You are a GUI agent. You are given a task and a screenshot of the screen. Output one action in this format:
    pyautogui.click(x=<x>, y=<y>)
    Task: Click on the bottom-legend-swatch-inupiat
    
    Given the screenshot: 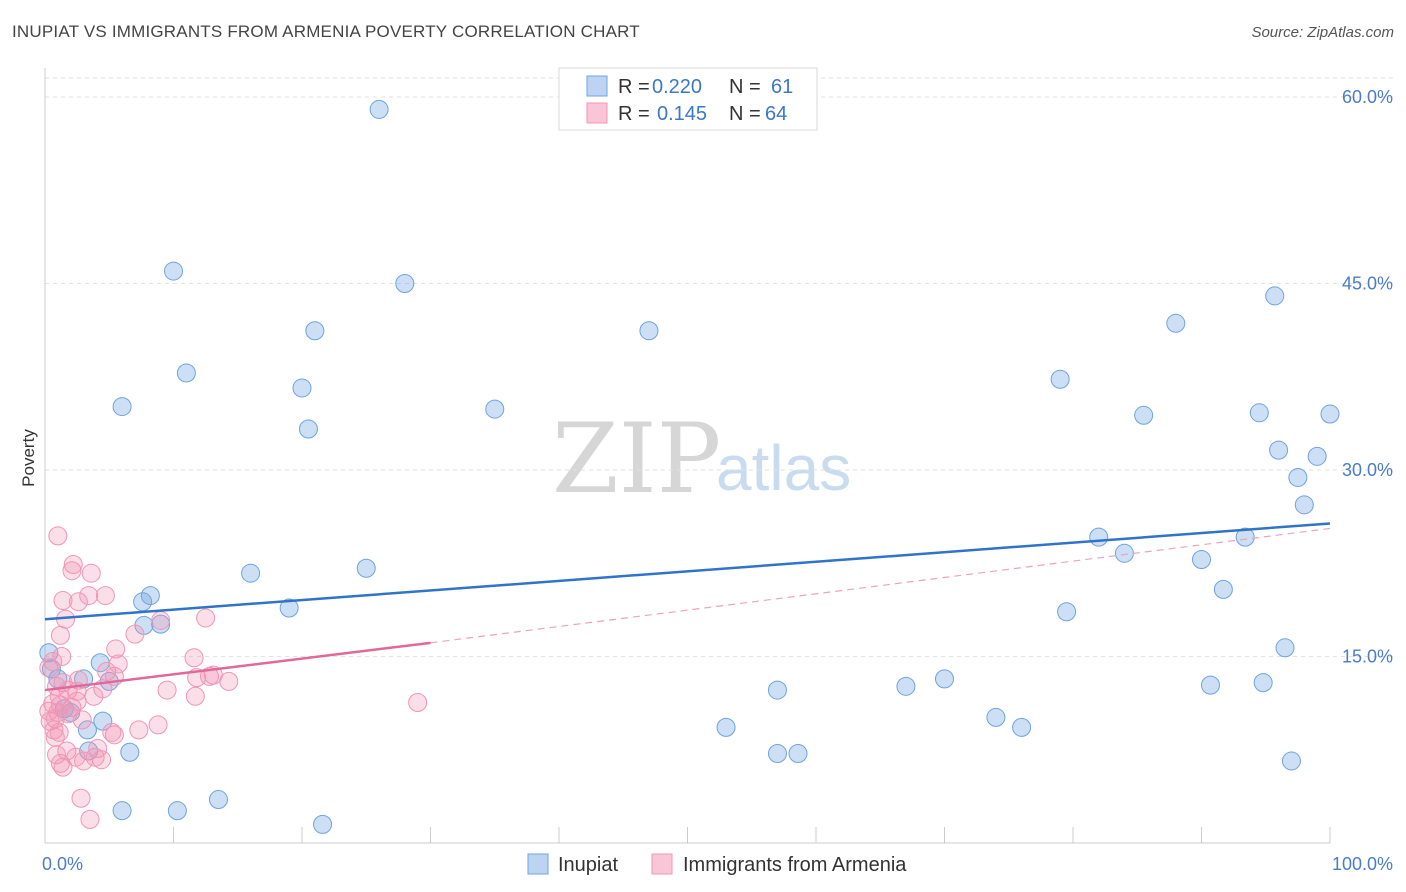 What is the action you would take?
    pyautogui.click(x=538, y=864)
    